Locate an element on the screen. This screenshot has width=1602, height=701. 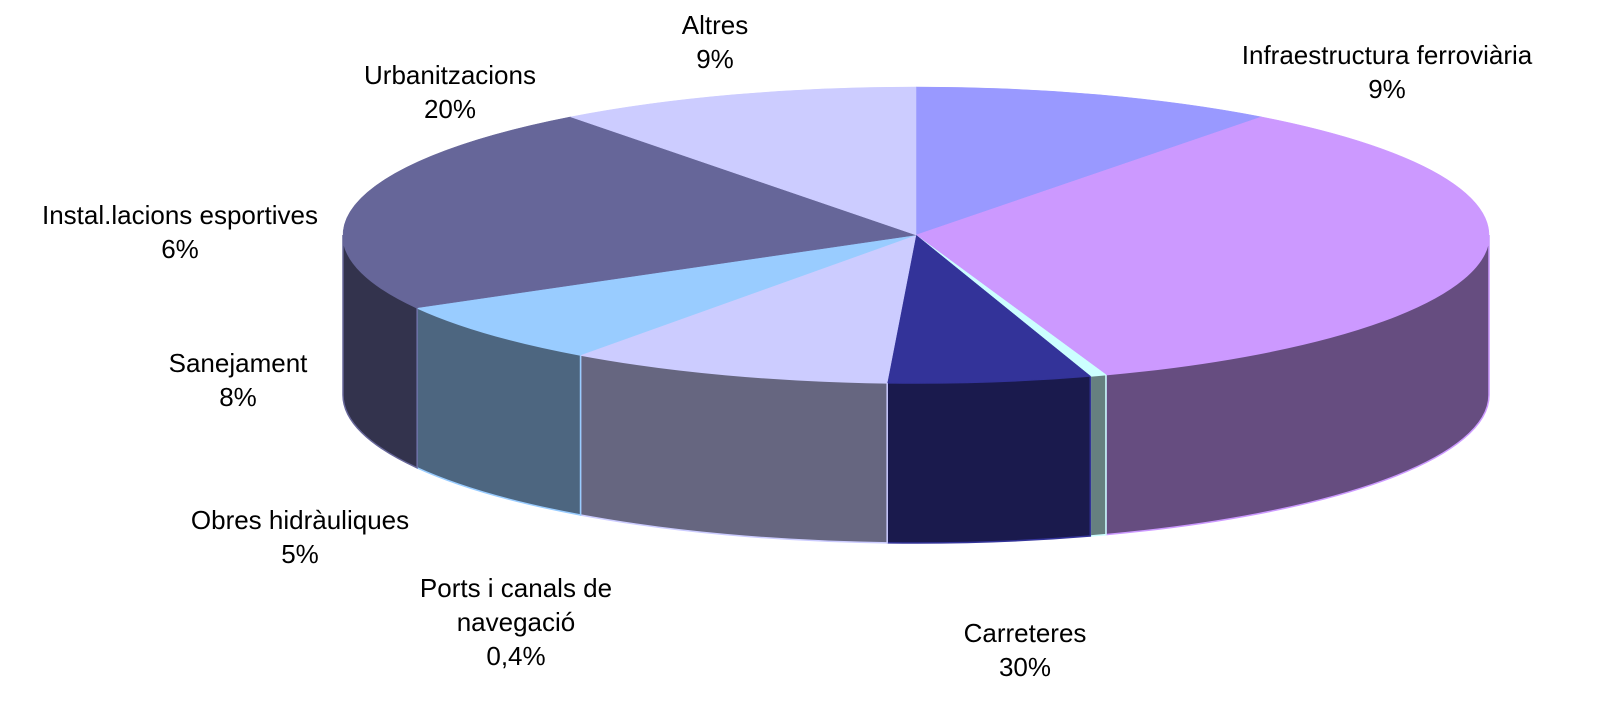
data-label: Altres 9% is located at coordinates (715, 42).